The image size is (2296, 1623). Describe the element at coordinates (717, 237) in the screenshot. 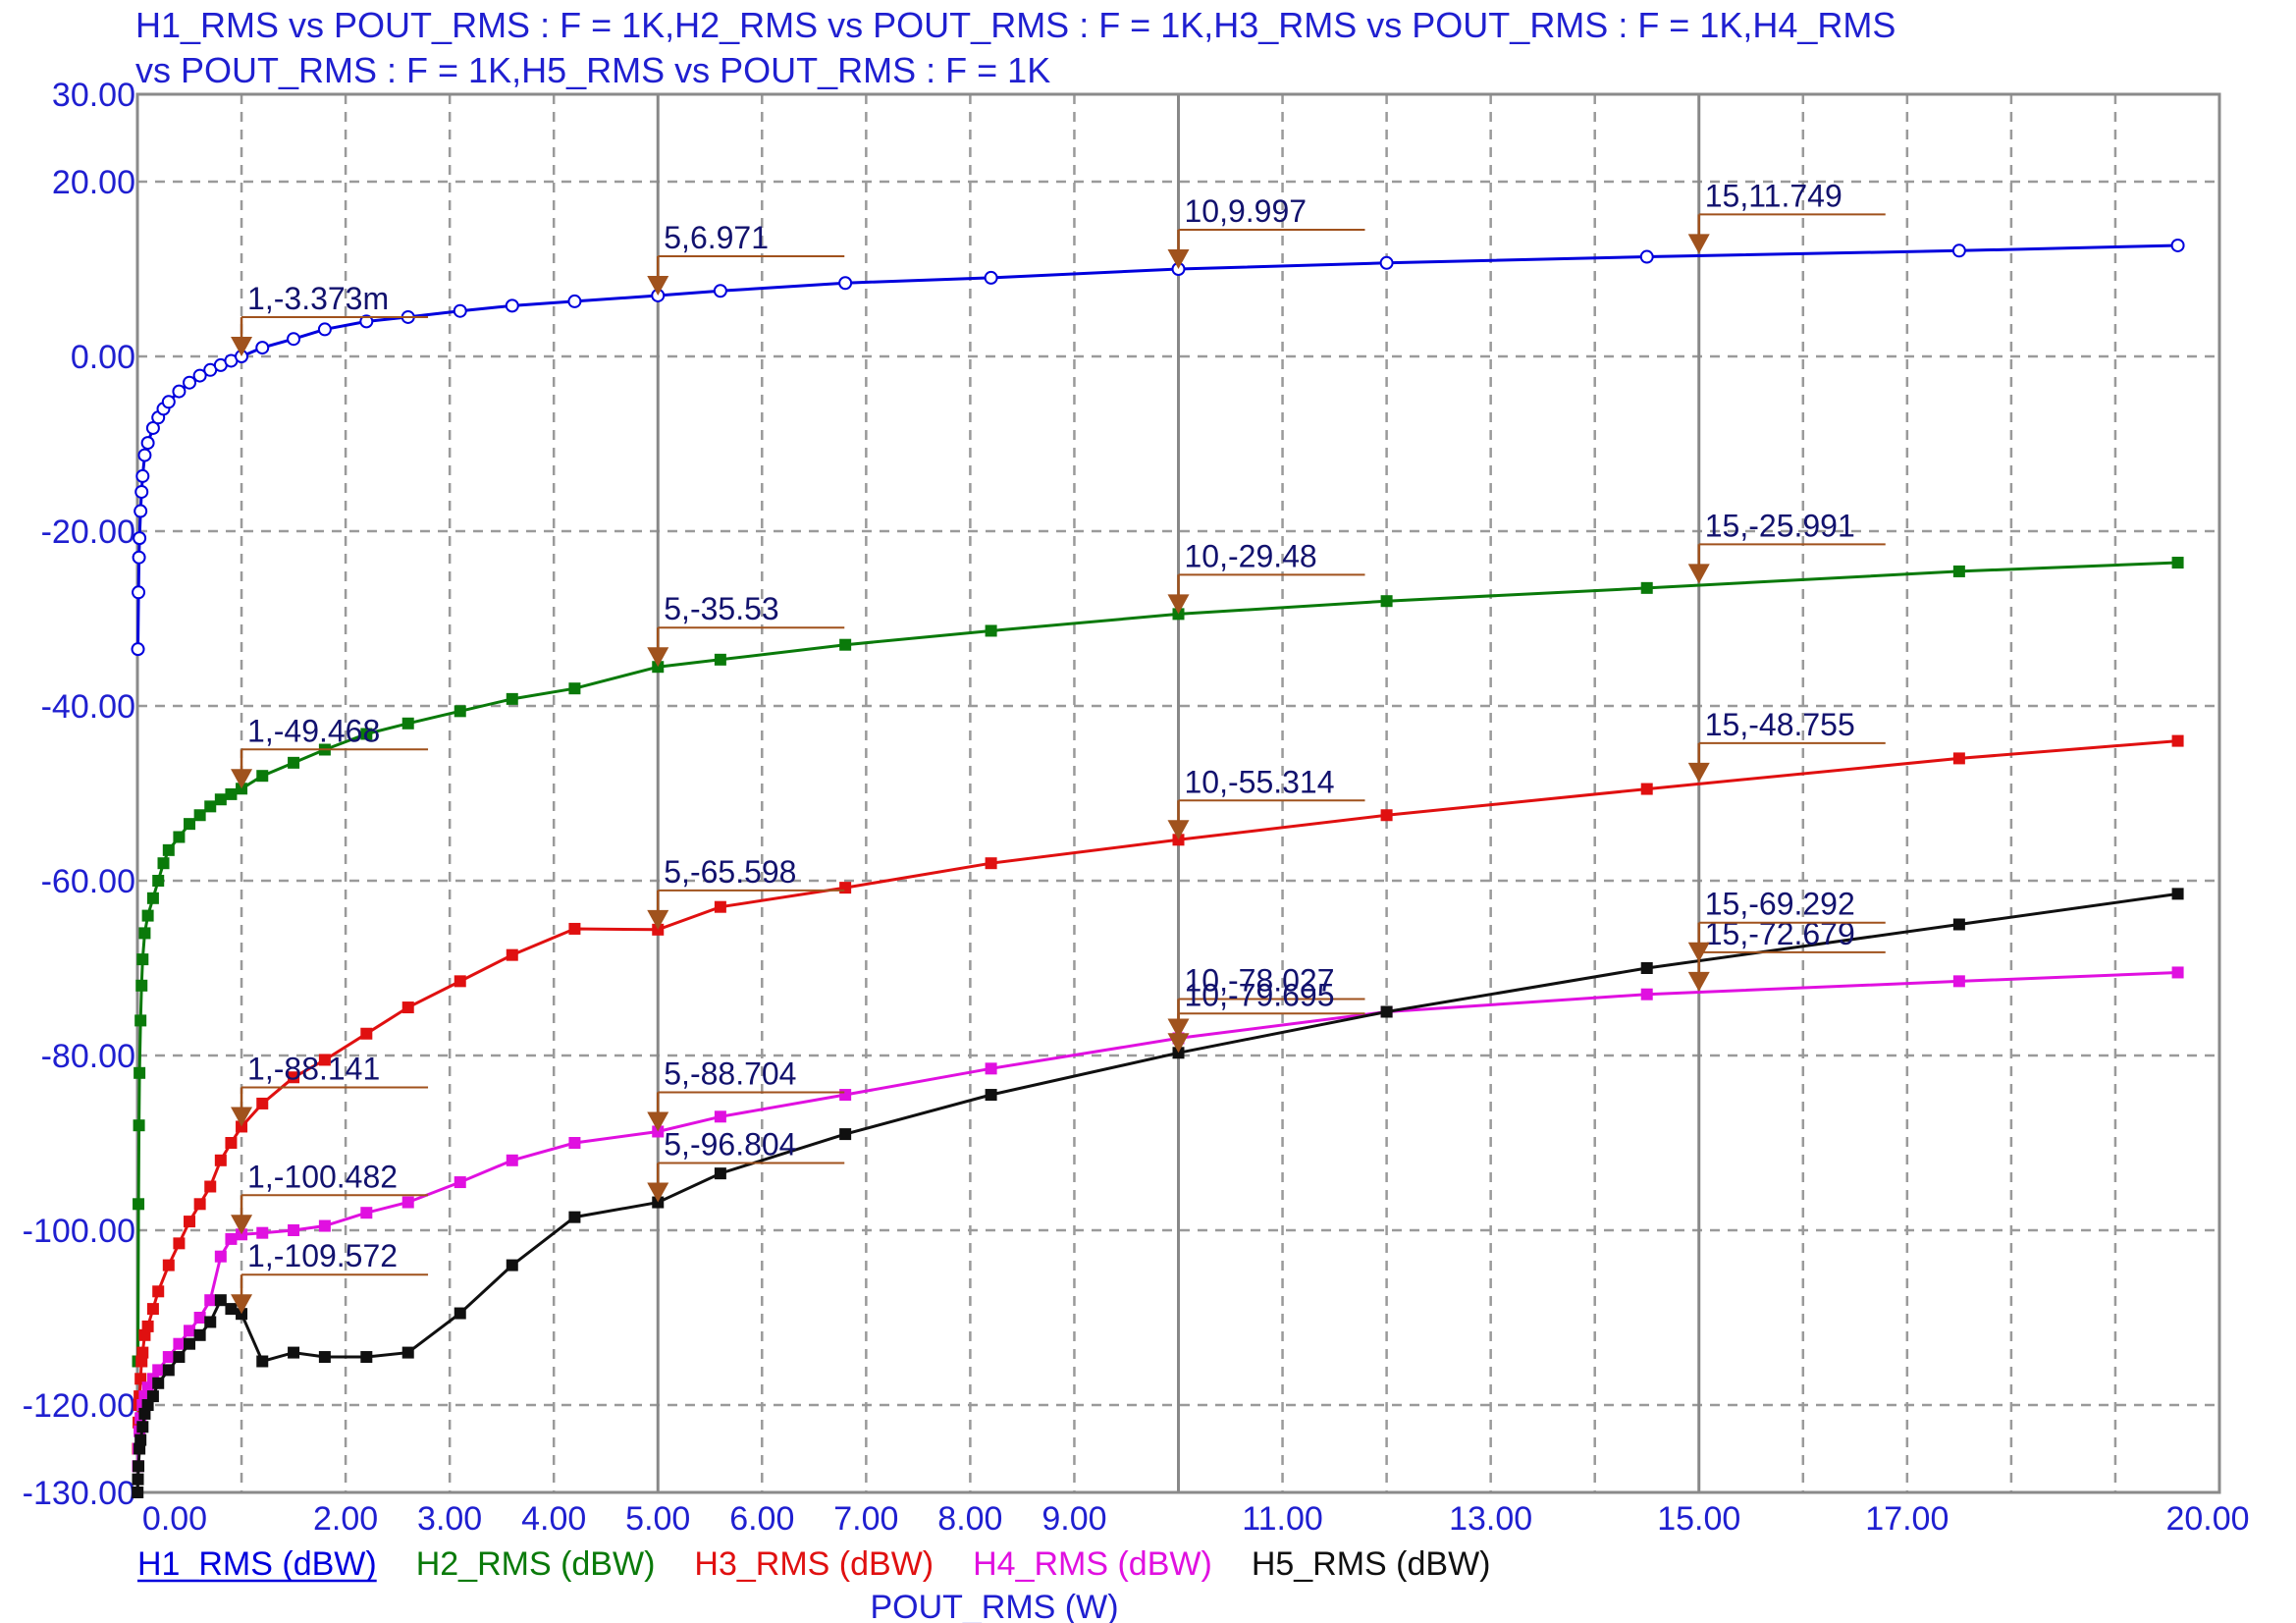

I see `annotation-label: 5,6.971` at that location.